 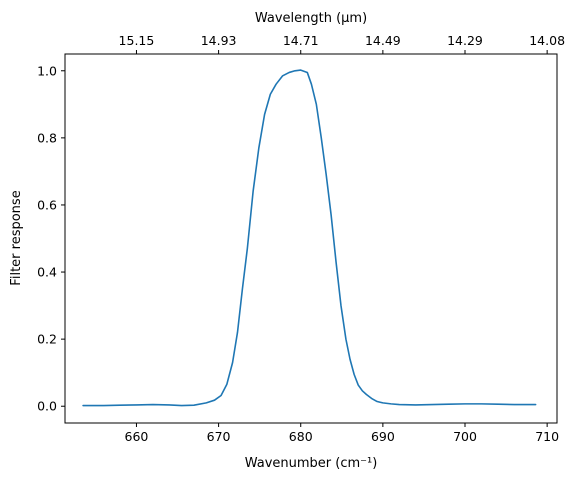 I want to click on x-tick-label: 670, so click(x=219, y=436).